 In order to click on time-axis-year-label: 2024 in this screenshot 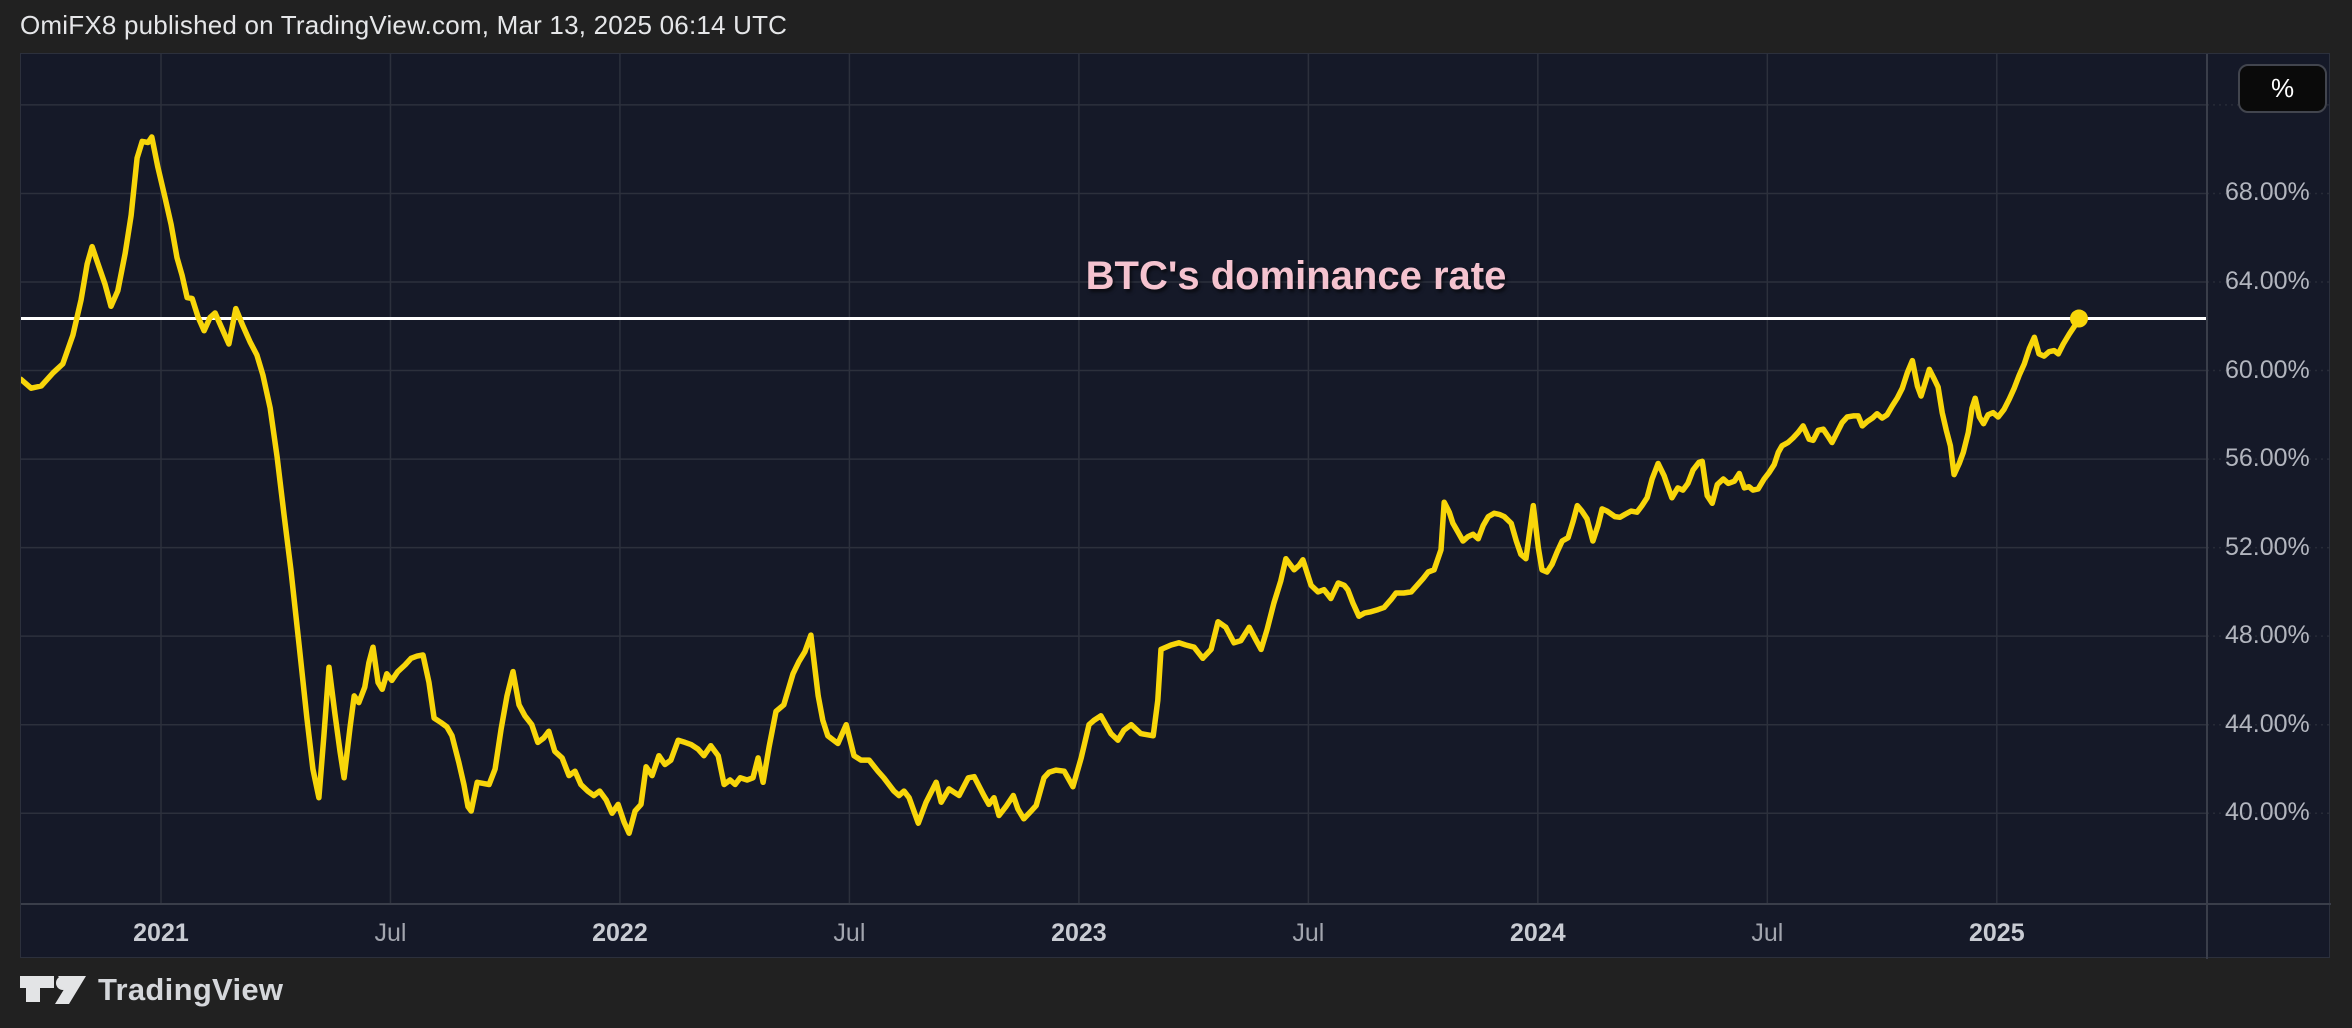, I will do `click(1538, 933)`.